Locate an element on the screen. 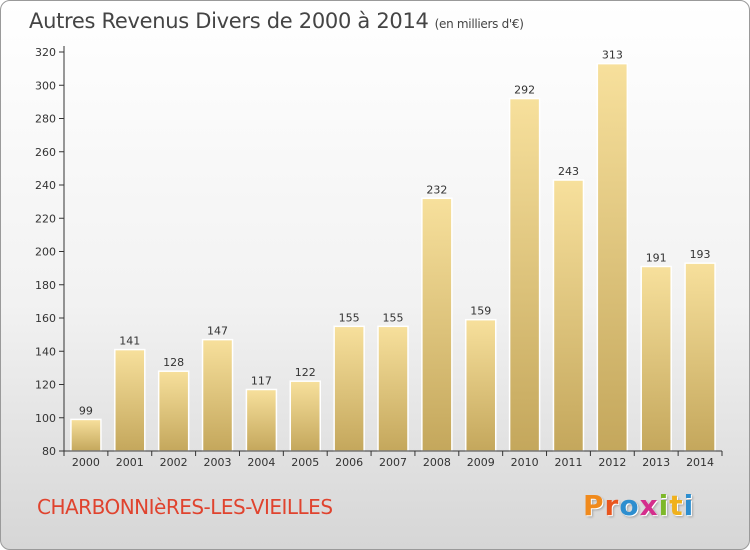 This screenshot has width=750, height=550. x-tick-label: 2010 is located at coordinates (525, 462).